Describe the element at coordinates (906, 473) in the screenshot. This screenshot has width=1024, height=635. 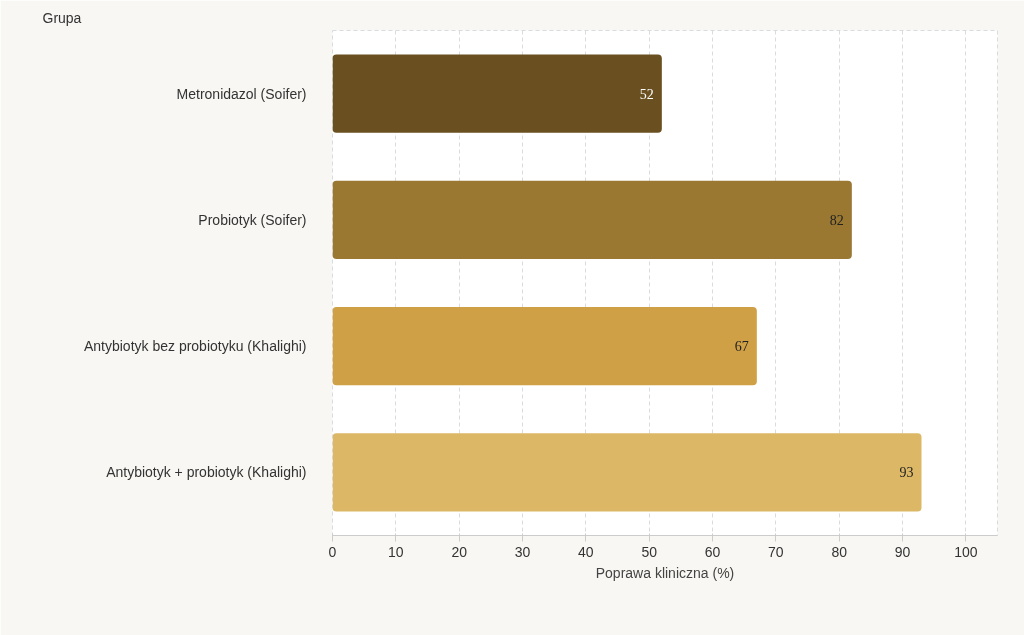
I see `data-label: 93` at that location.